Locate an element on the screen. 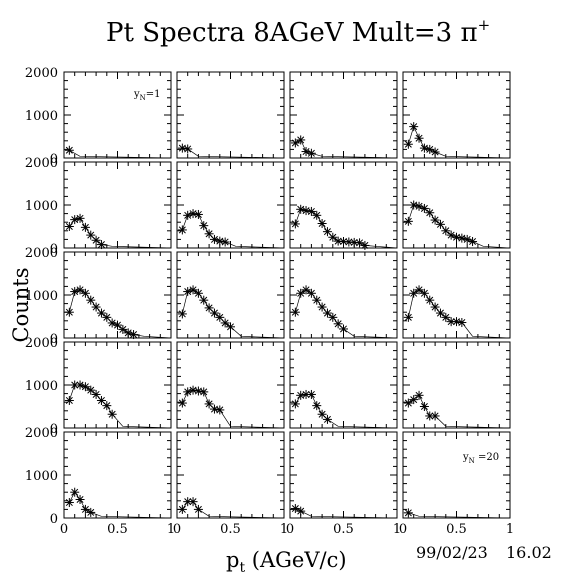  fit-line is located at coordinates (459, 142).